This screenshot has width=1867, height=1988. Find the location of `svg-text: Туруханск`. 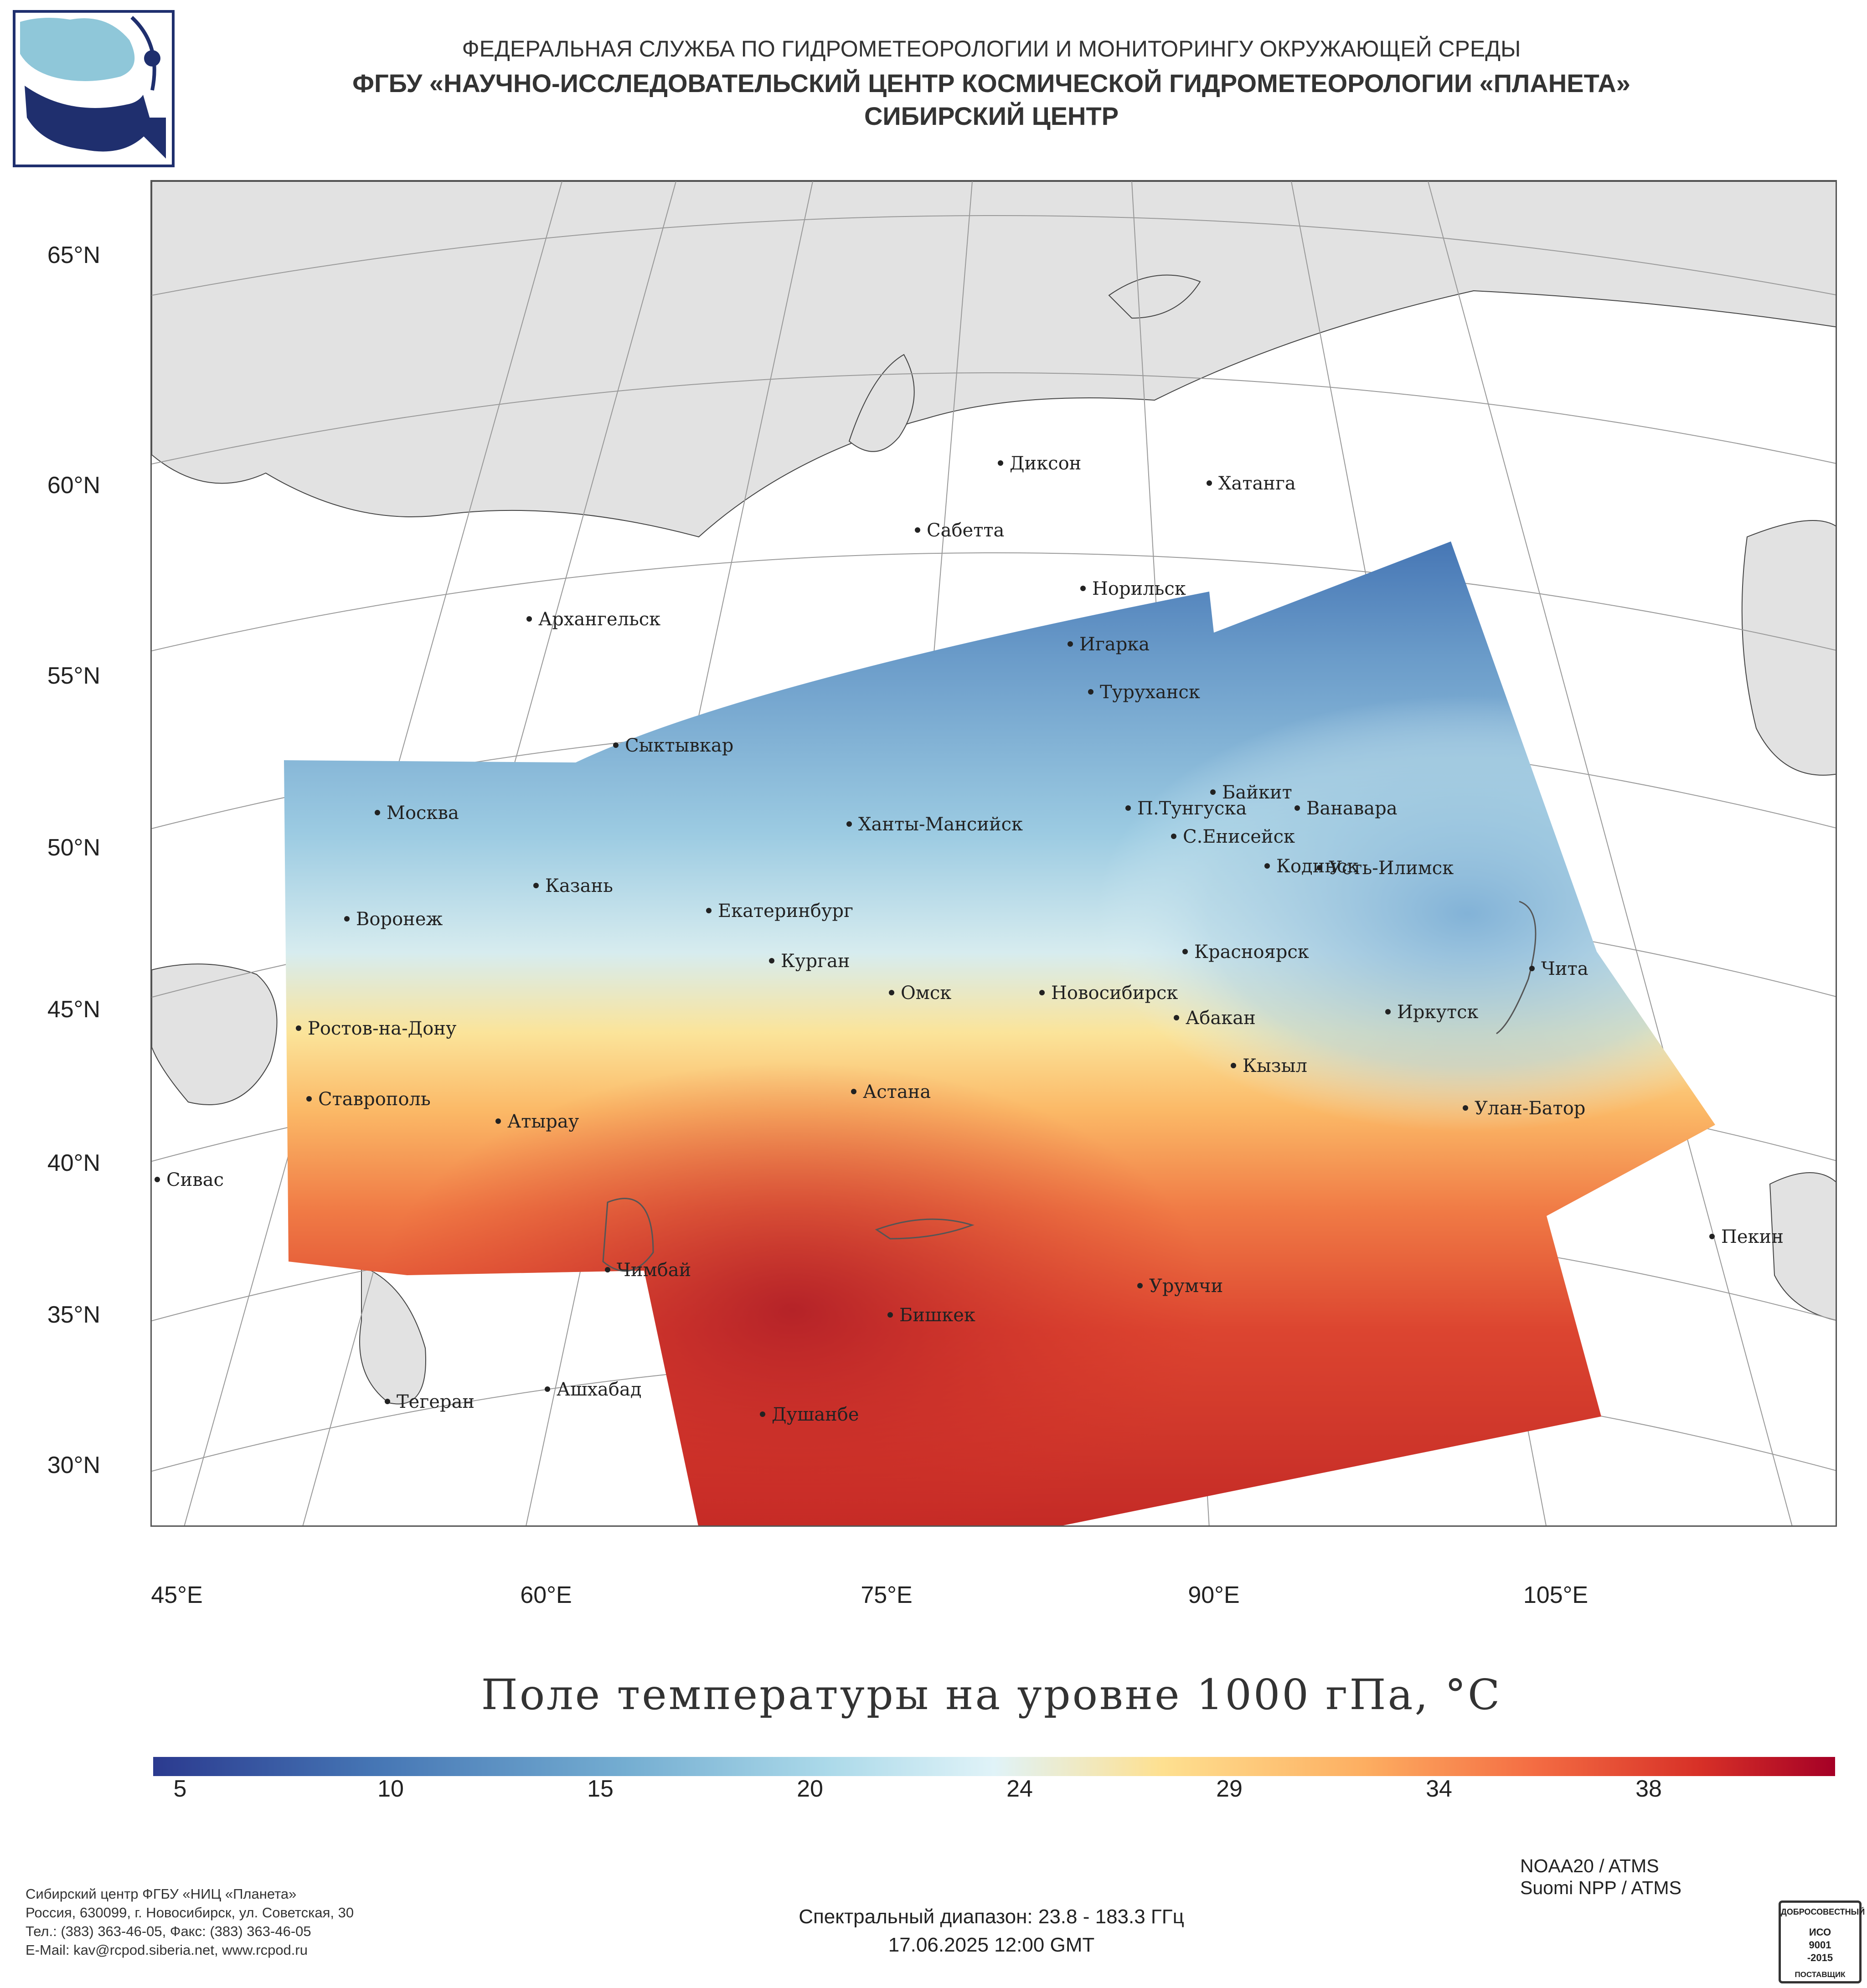

svg-text: Туруханск is located at coordinates (1150, 693).